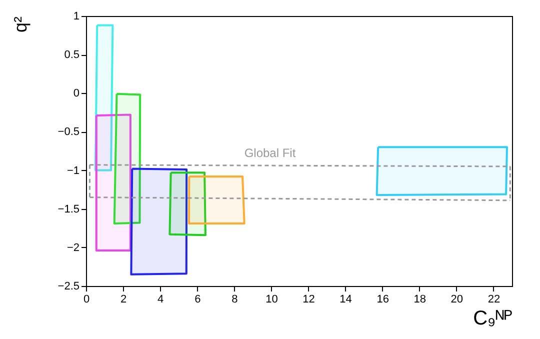 Image resolution: width=540 pixels, height=339 pixels. I want to click on x-tick-label: 8, so click(235, 300).